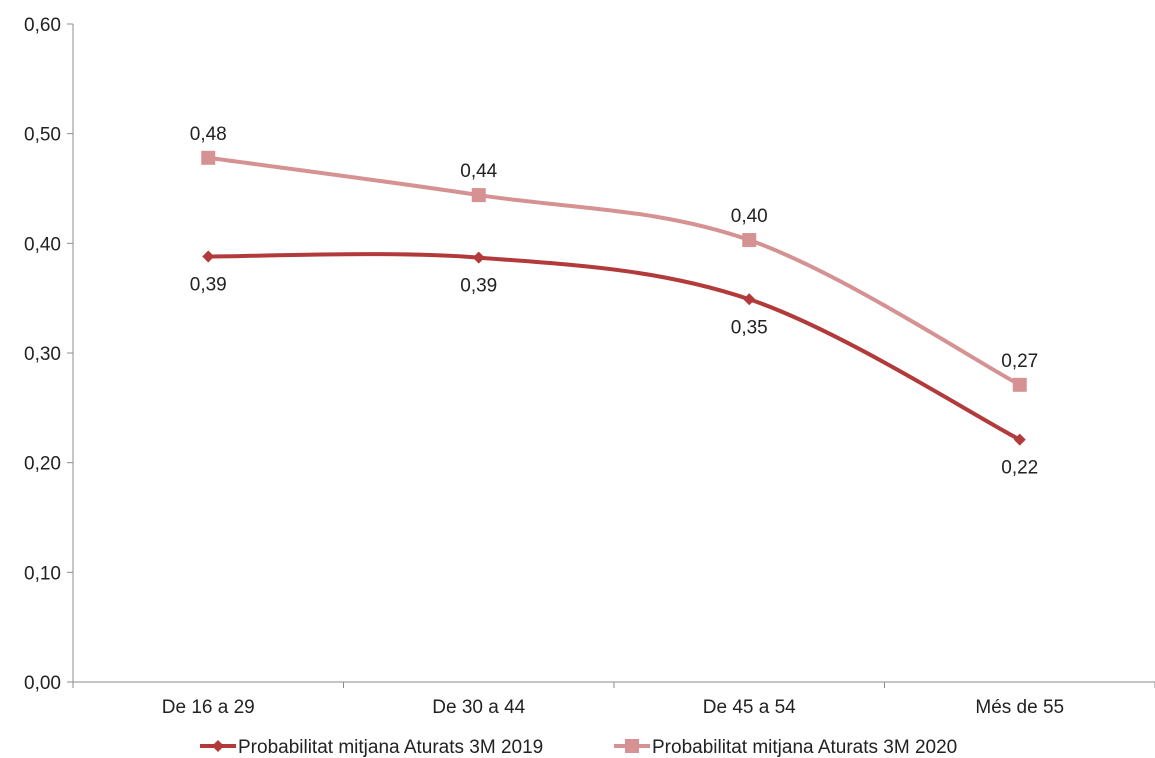 The width and height of the screenshot is (1155, 758). Describe the element at coordinates (42, 135) in the screenshot. I see `y-tick-label: 0,50` at that location.